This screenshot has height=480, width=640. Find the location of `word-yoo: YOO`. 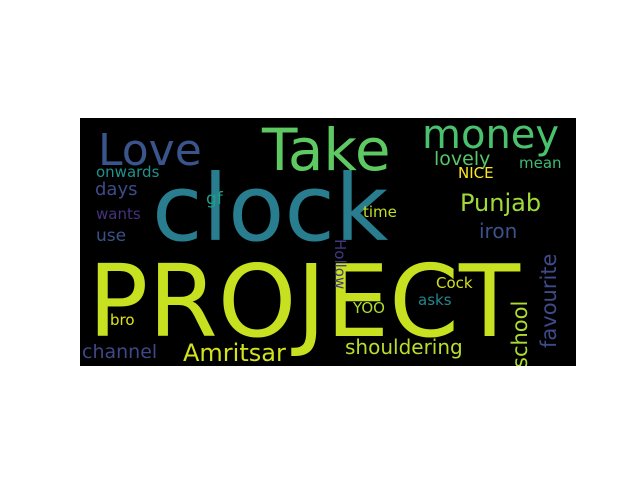

word-yoo: YOO is located at coordinates (368, 308).